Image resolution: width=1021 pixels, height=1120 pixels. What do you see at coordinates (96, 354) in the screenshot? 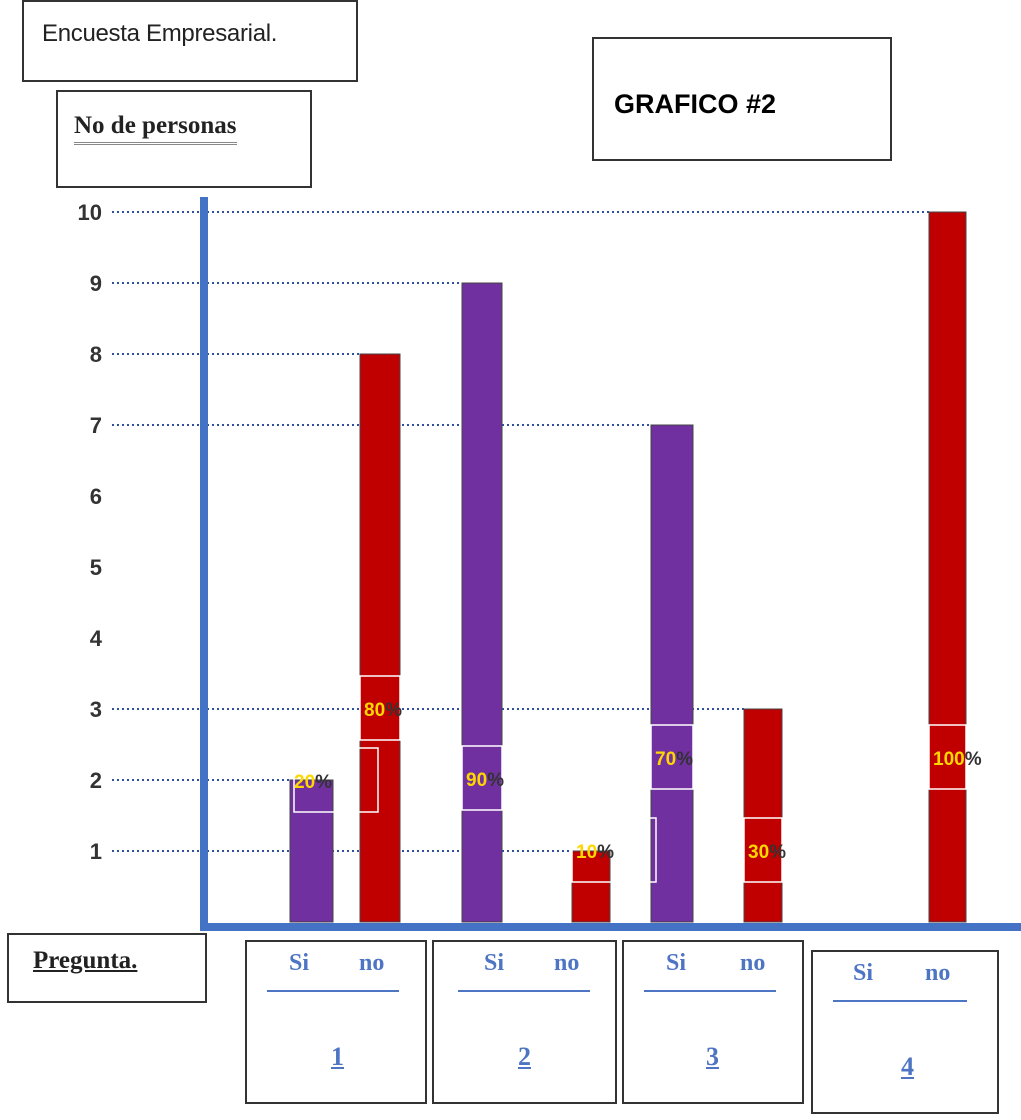
I see `y-tick-label: 8` at bounding box center [96, 354].